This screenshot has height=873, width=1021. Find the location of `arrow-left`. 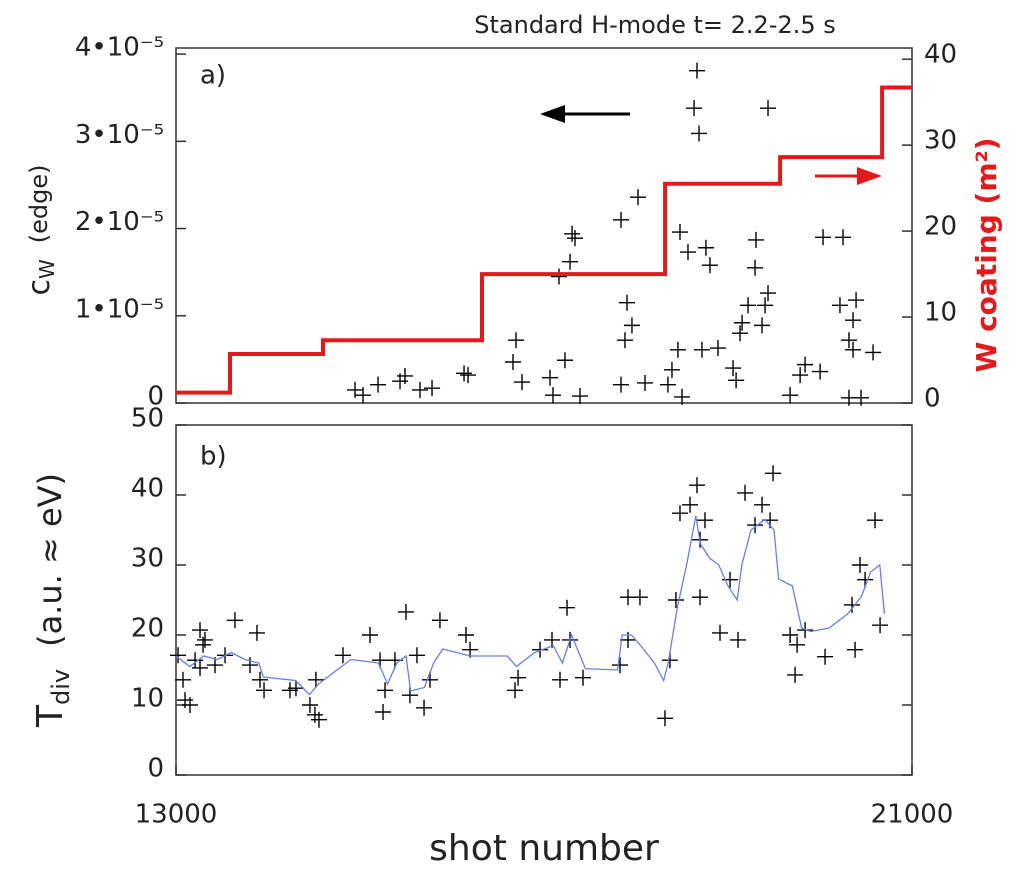

arrow-left is located at coordinates (585, 114).